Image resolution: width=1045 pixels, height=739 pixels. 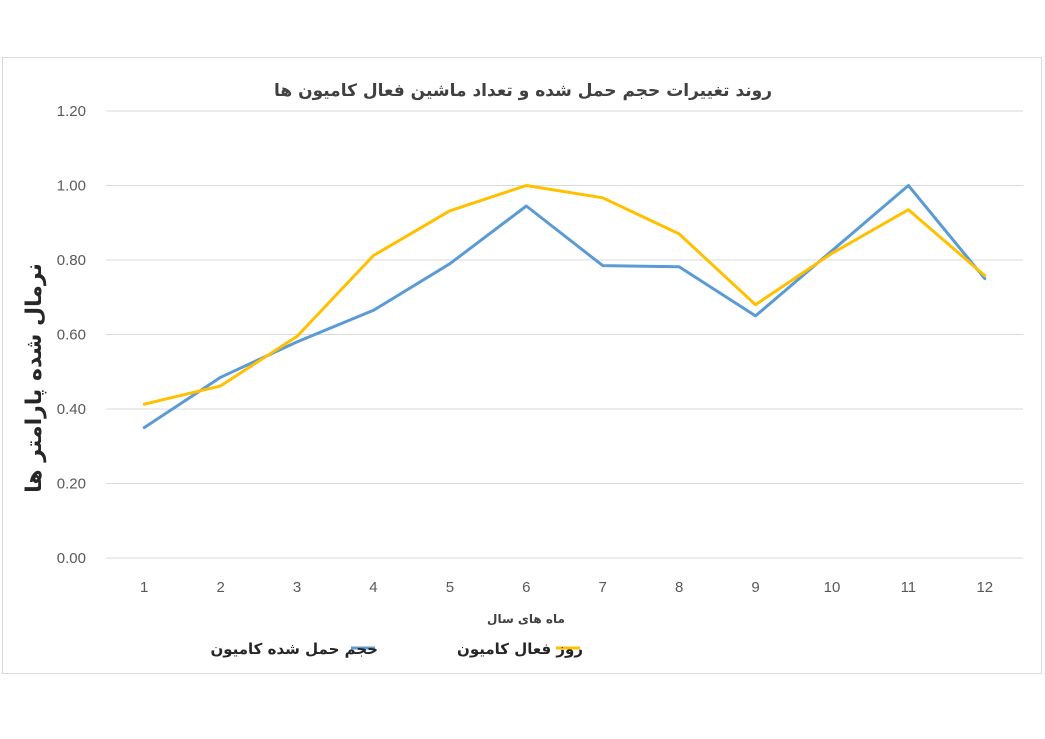 What do you see at coordinates (71, 111) in the screenshot?
I see `y-tick-label: 1.20` at bounding box center [71, 111].